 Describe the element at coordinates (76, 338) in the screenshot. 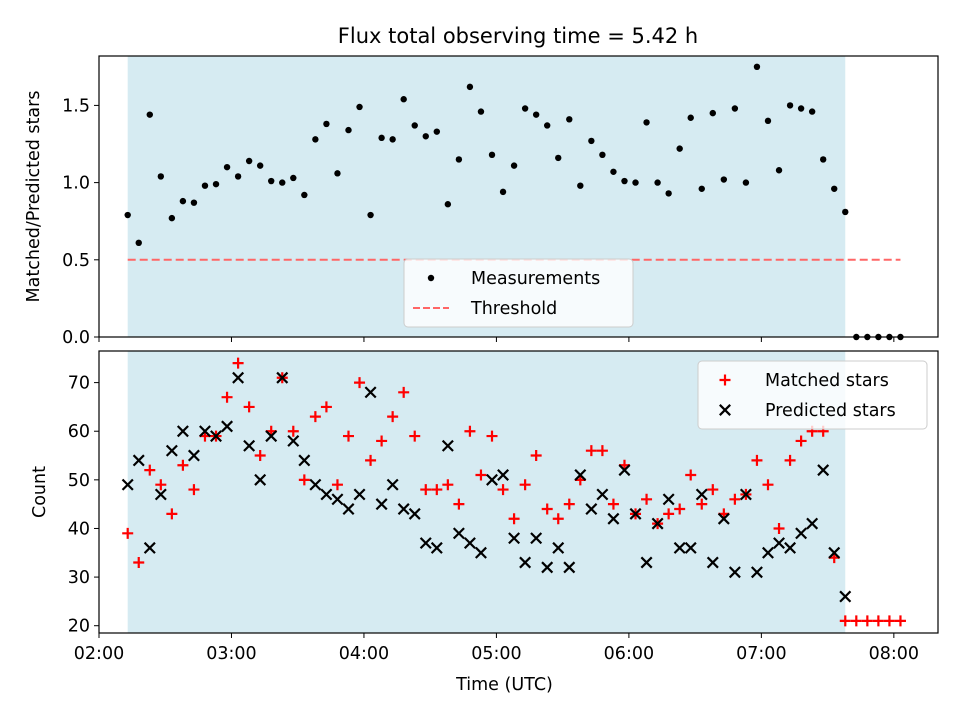

I see `y-tick-label: 0.0` at that location.